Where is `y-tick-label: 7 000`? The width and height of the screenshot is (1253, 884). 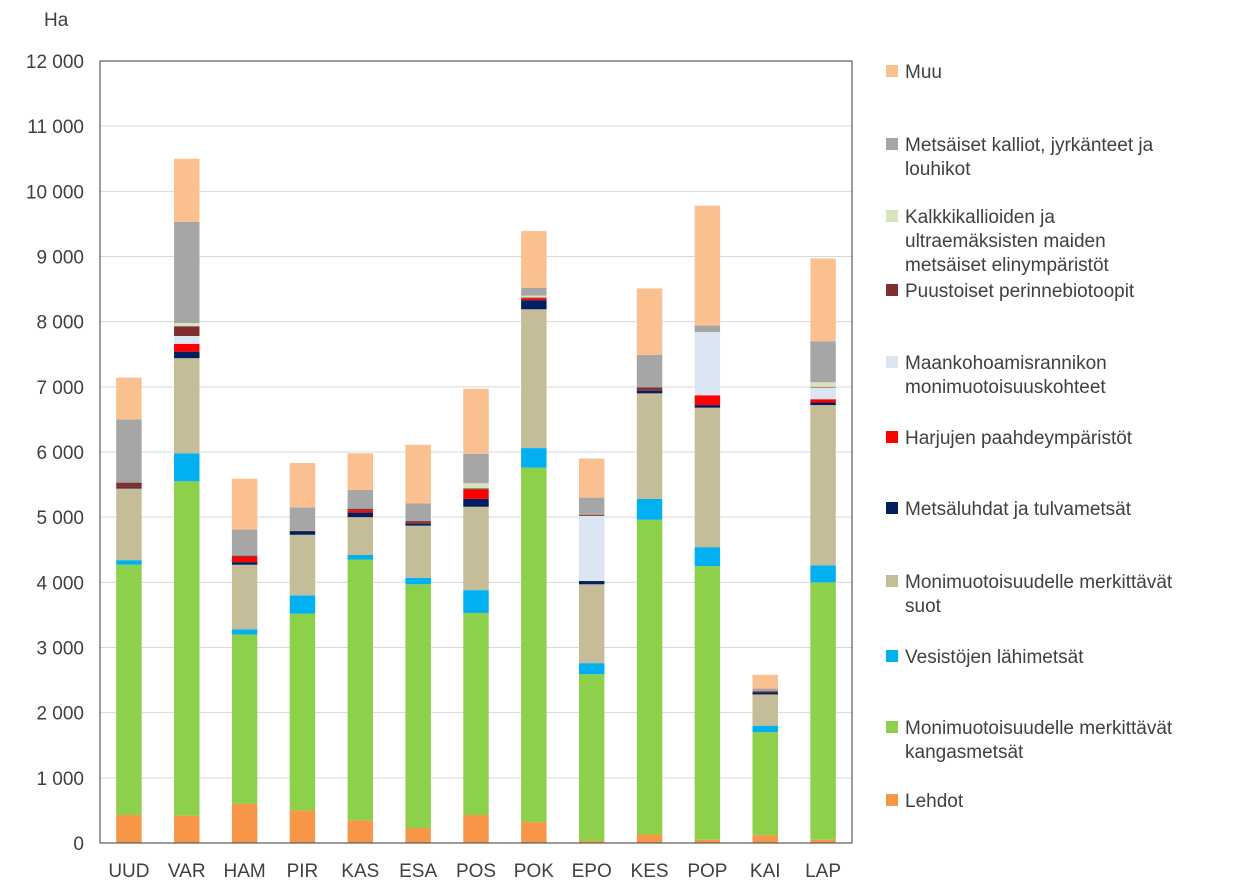
y-tick-label: 7 000 is located at coordinates (60, 388).